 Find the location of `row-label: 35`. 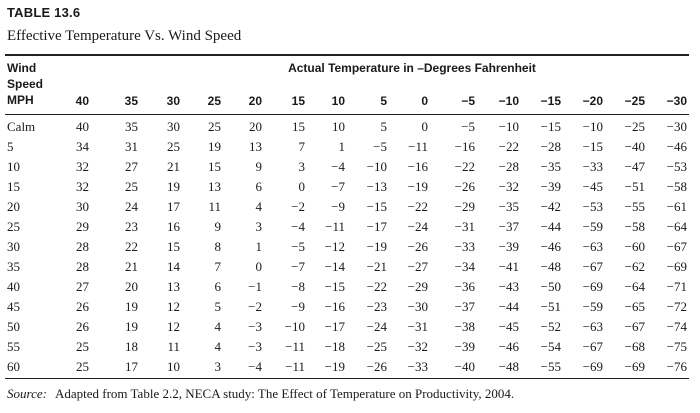

row-label: 35 is located at coordinates (13, 267).